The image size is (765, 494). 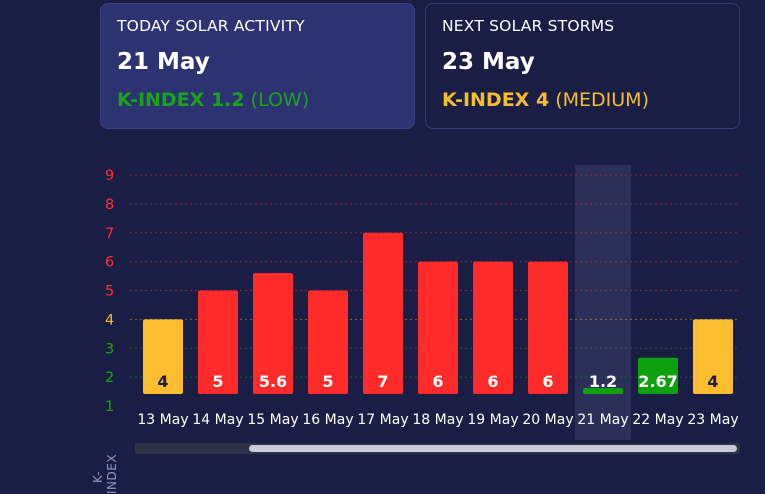 What do you see at coordinates (327, 420) in the screenshot?
I see `x-tick-label: 16 May` at bounding box center [327, 420].